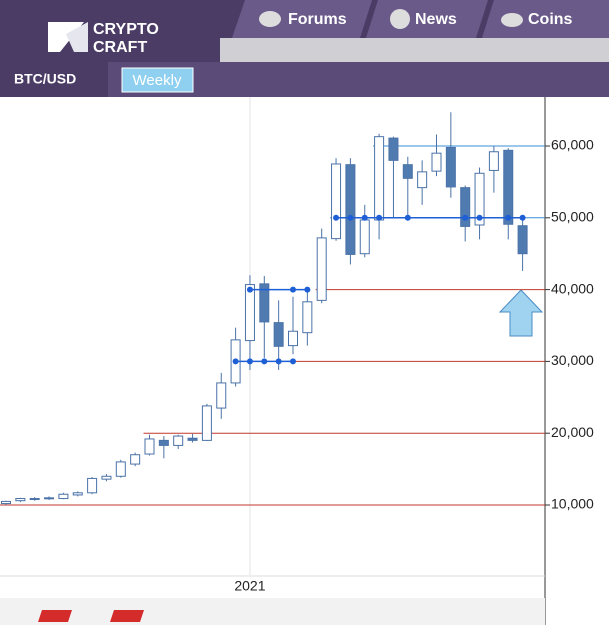  I want to click on y-tick-label: 20,000, so click(572, 432).